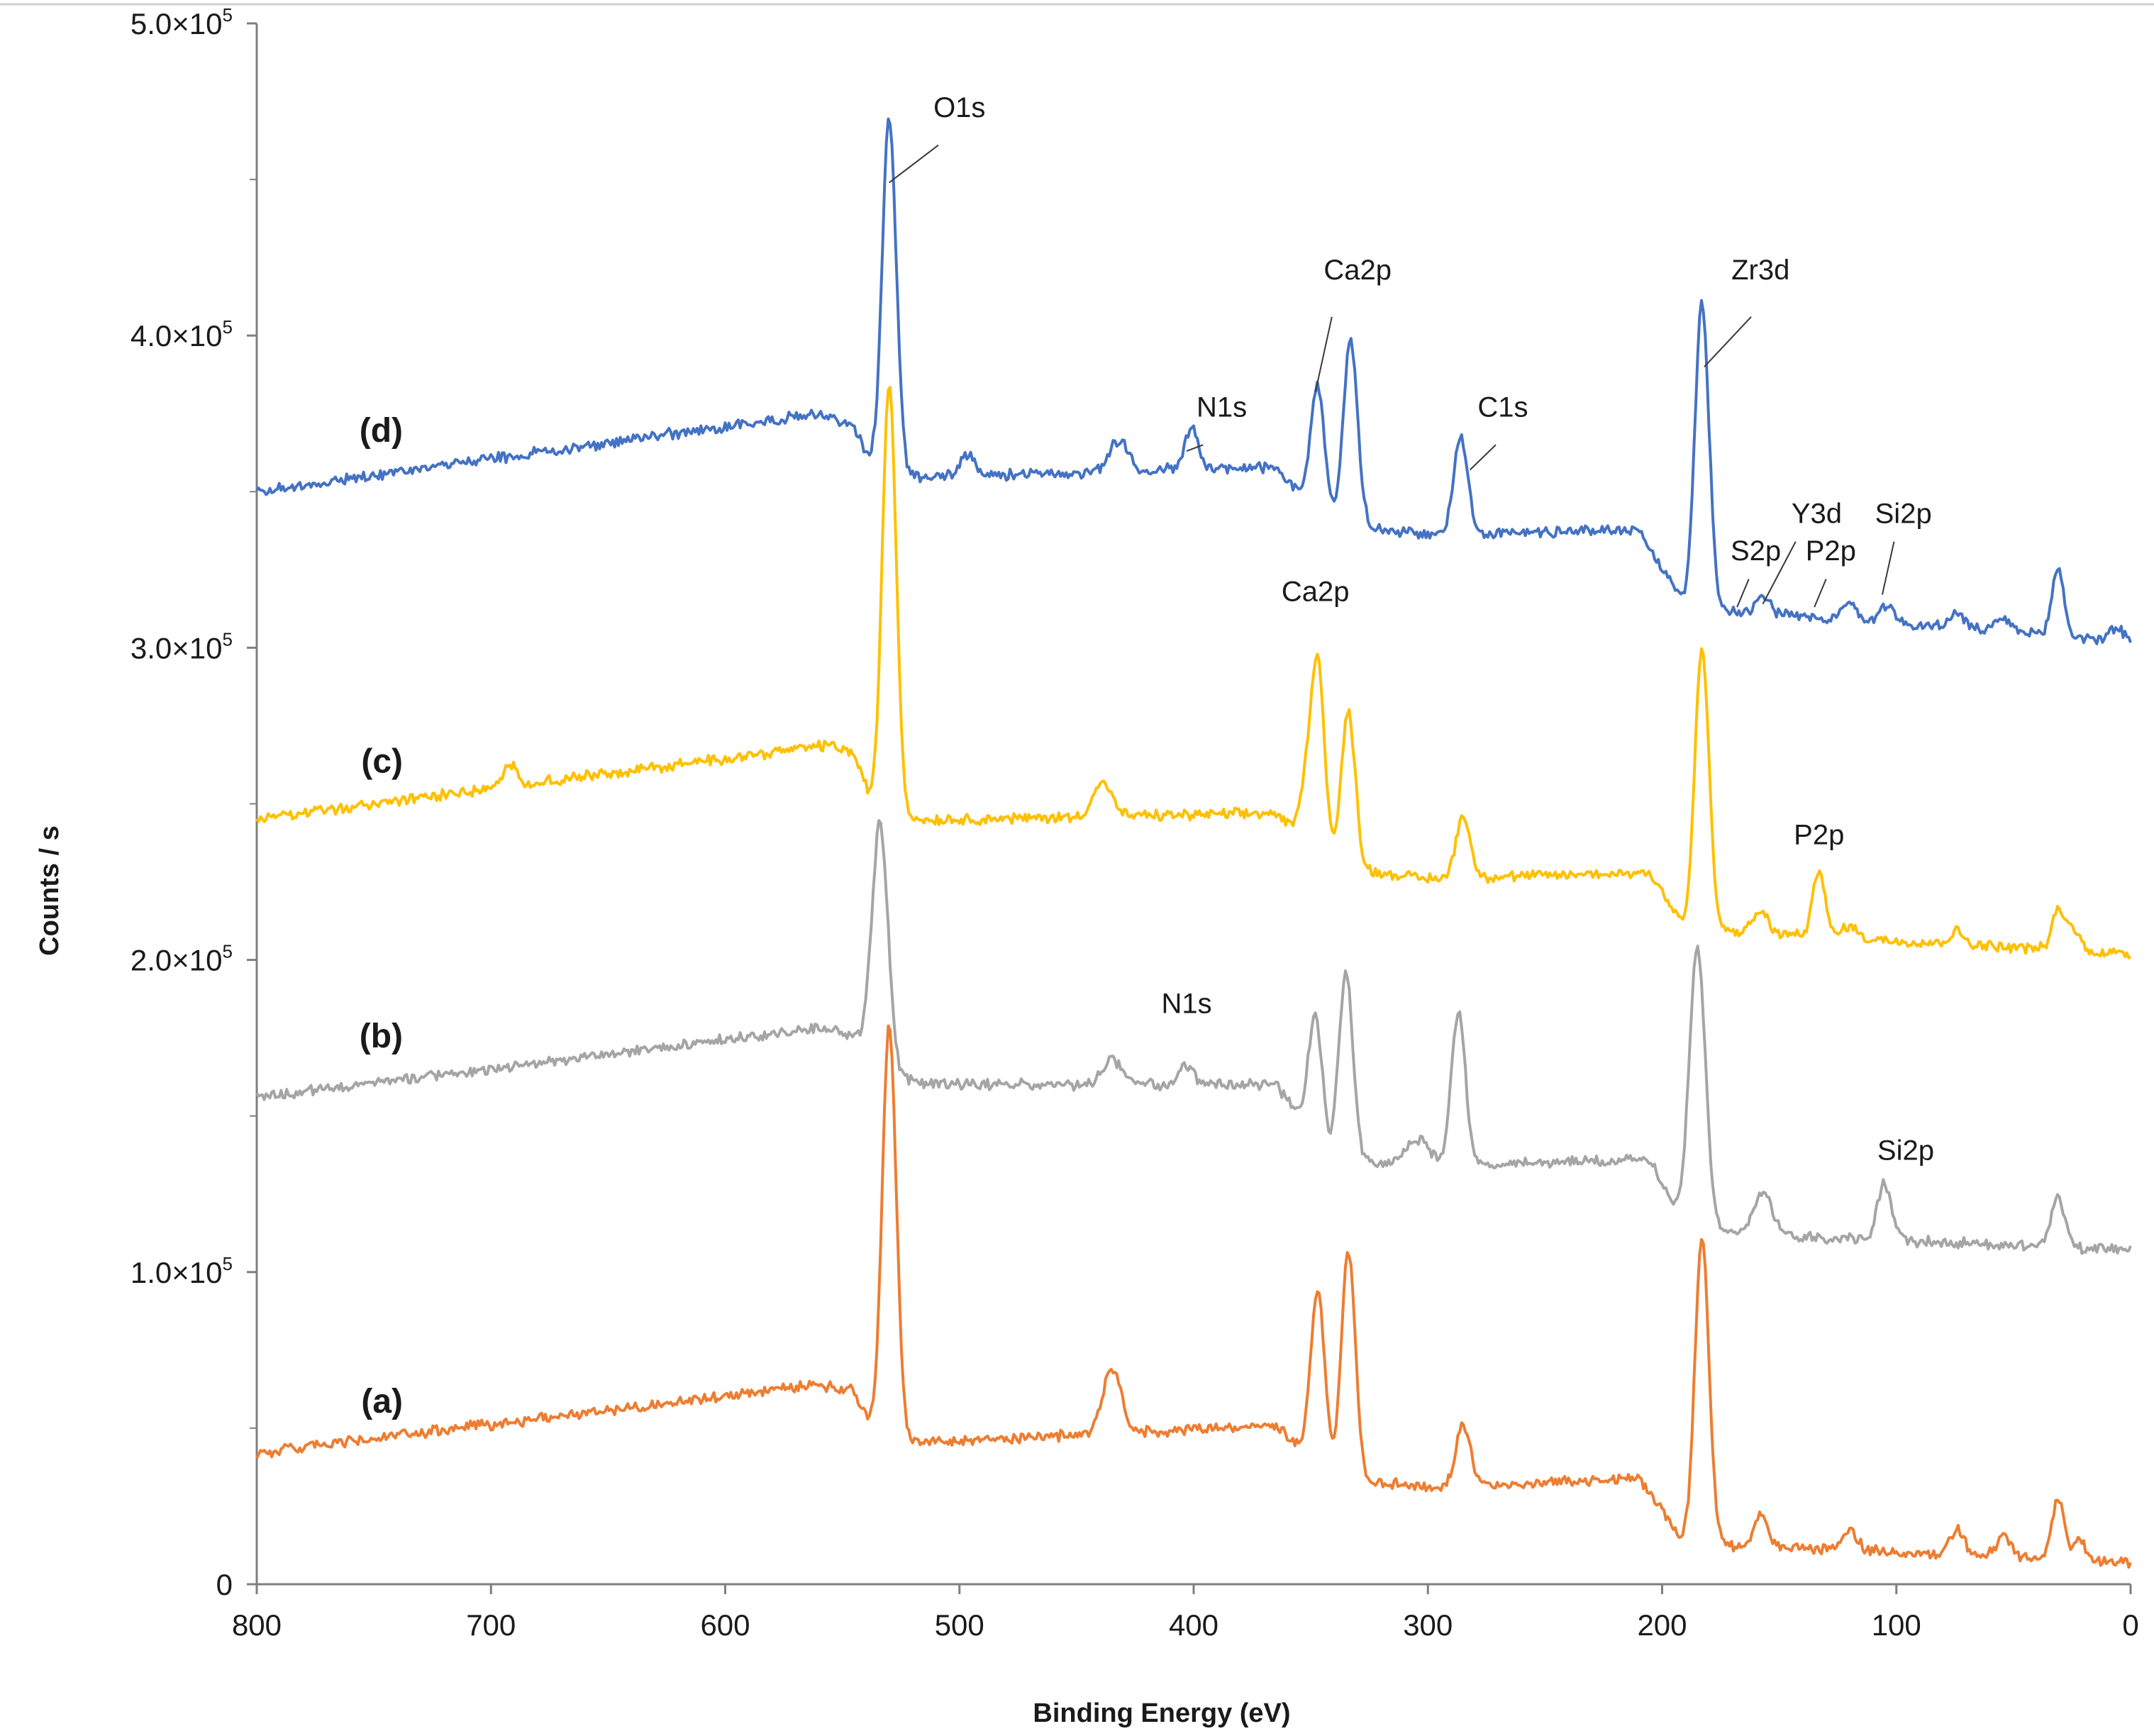 This screenshot has width=2154, height=1736. What do you see at coordinates (1756, 551) in the screenshot?
I see `peak-label: S2p` at bounding box center [1756, 551].